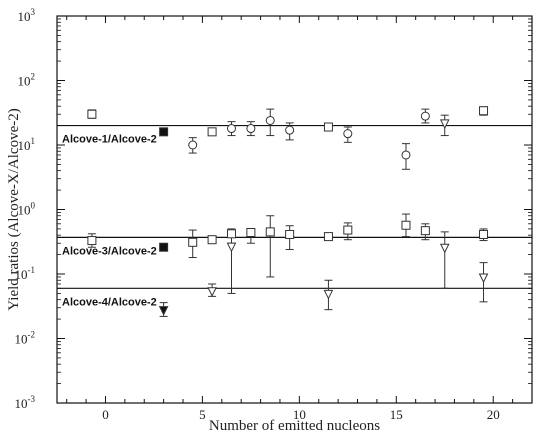 Image resolution: width=534 pixels, height=436 pixels. I want to click on x-tick-label: 5, so click(202, 414).